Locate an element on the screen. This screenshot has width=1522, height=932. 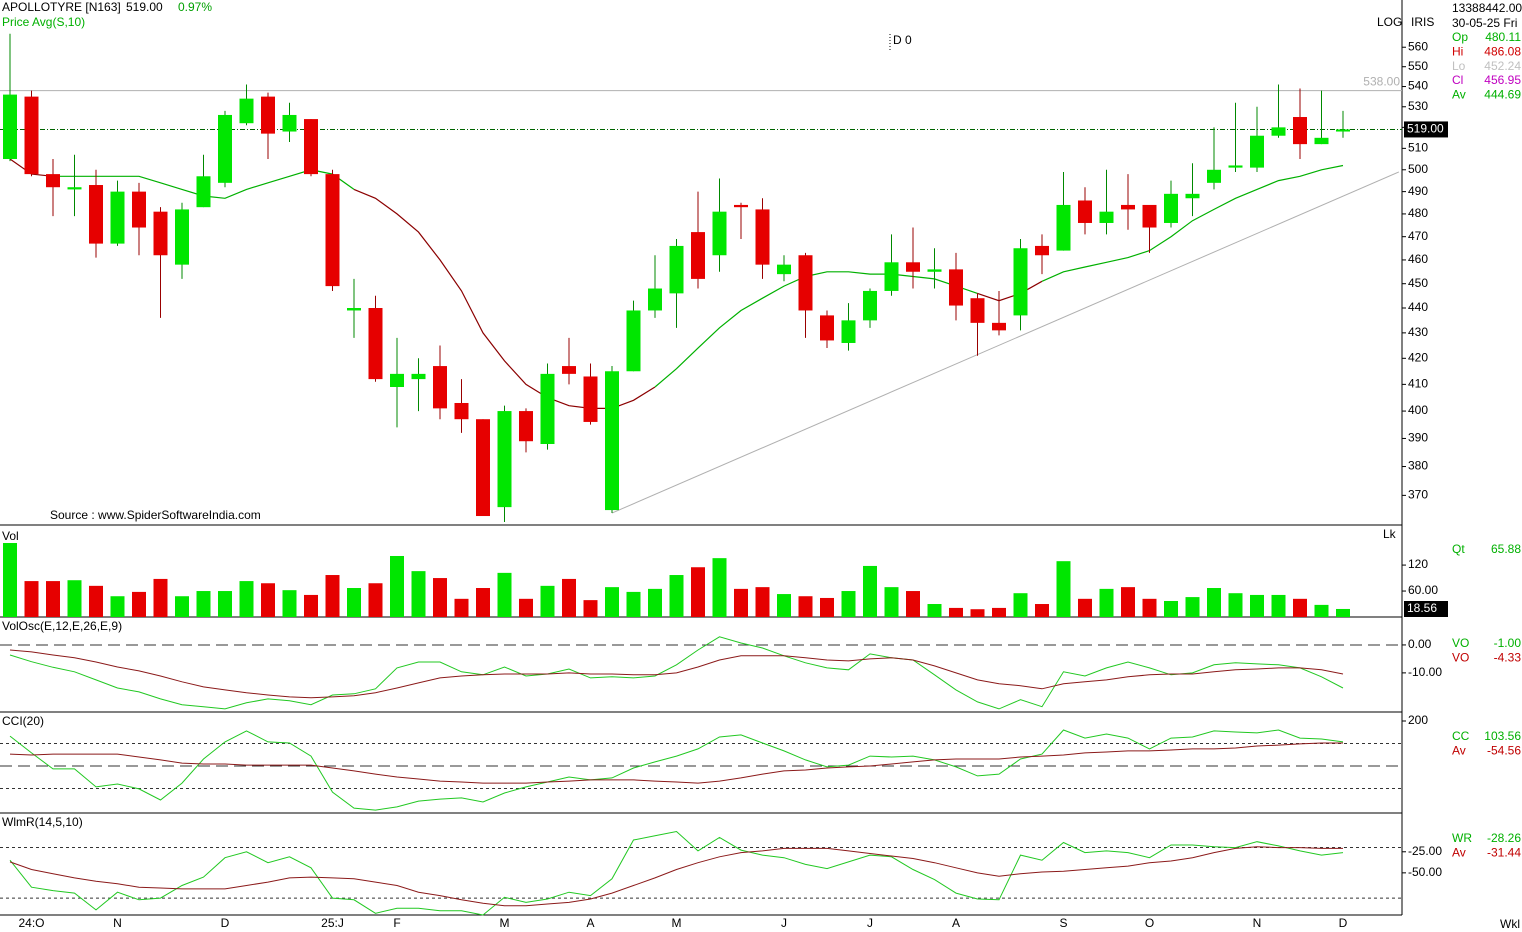
change: 0.97% is located at coordinates (195, 7).